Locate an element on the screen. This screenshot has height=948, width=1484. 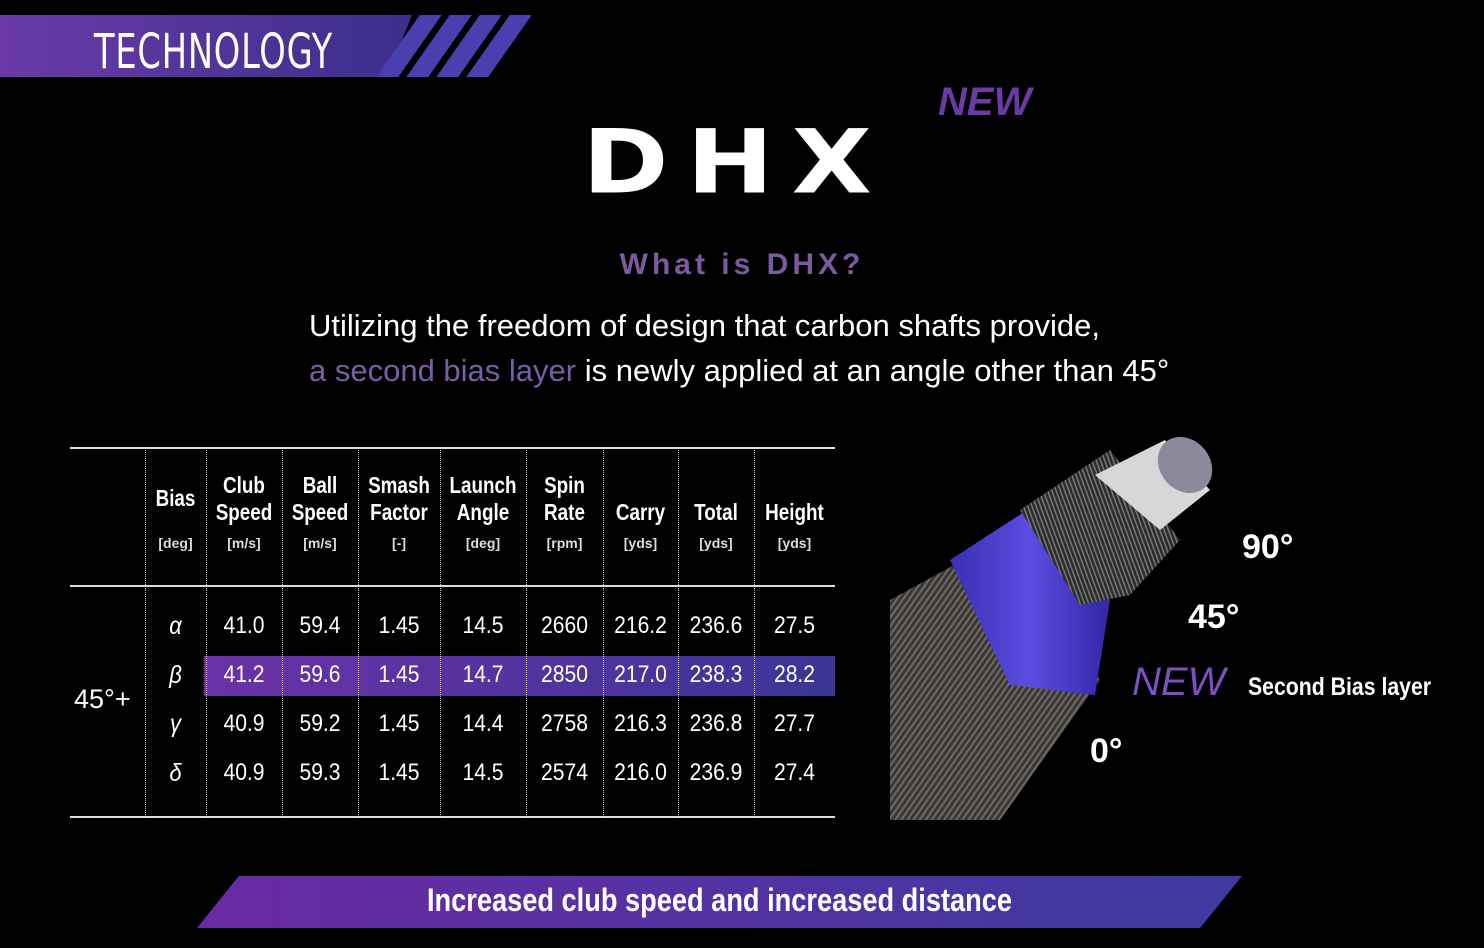
table-cell: 41.0 is located at coordinates (244, 625).